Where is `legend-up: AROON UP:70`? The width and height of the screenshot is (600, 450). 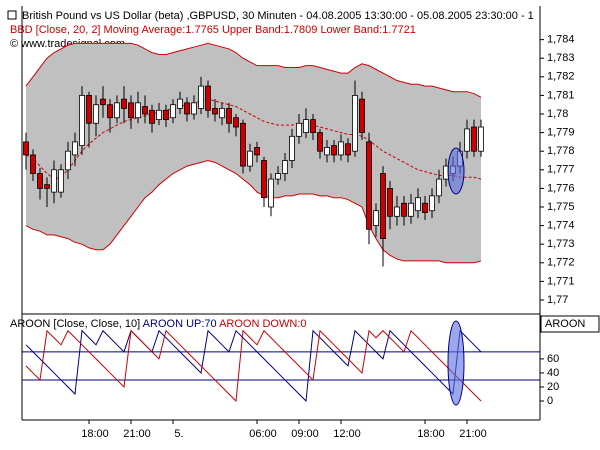 legend-up: AROON UP:70 is located at coordinates (180, 324).